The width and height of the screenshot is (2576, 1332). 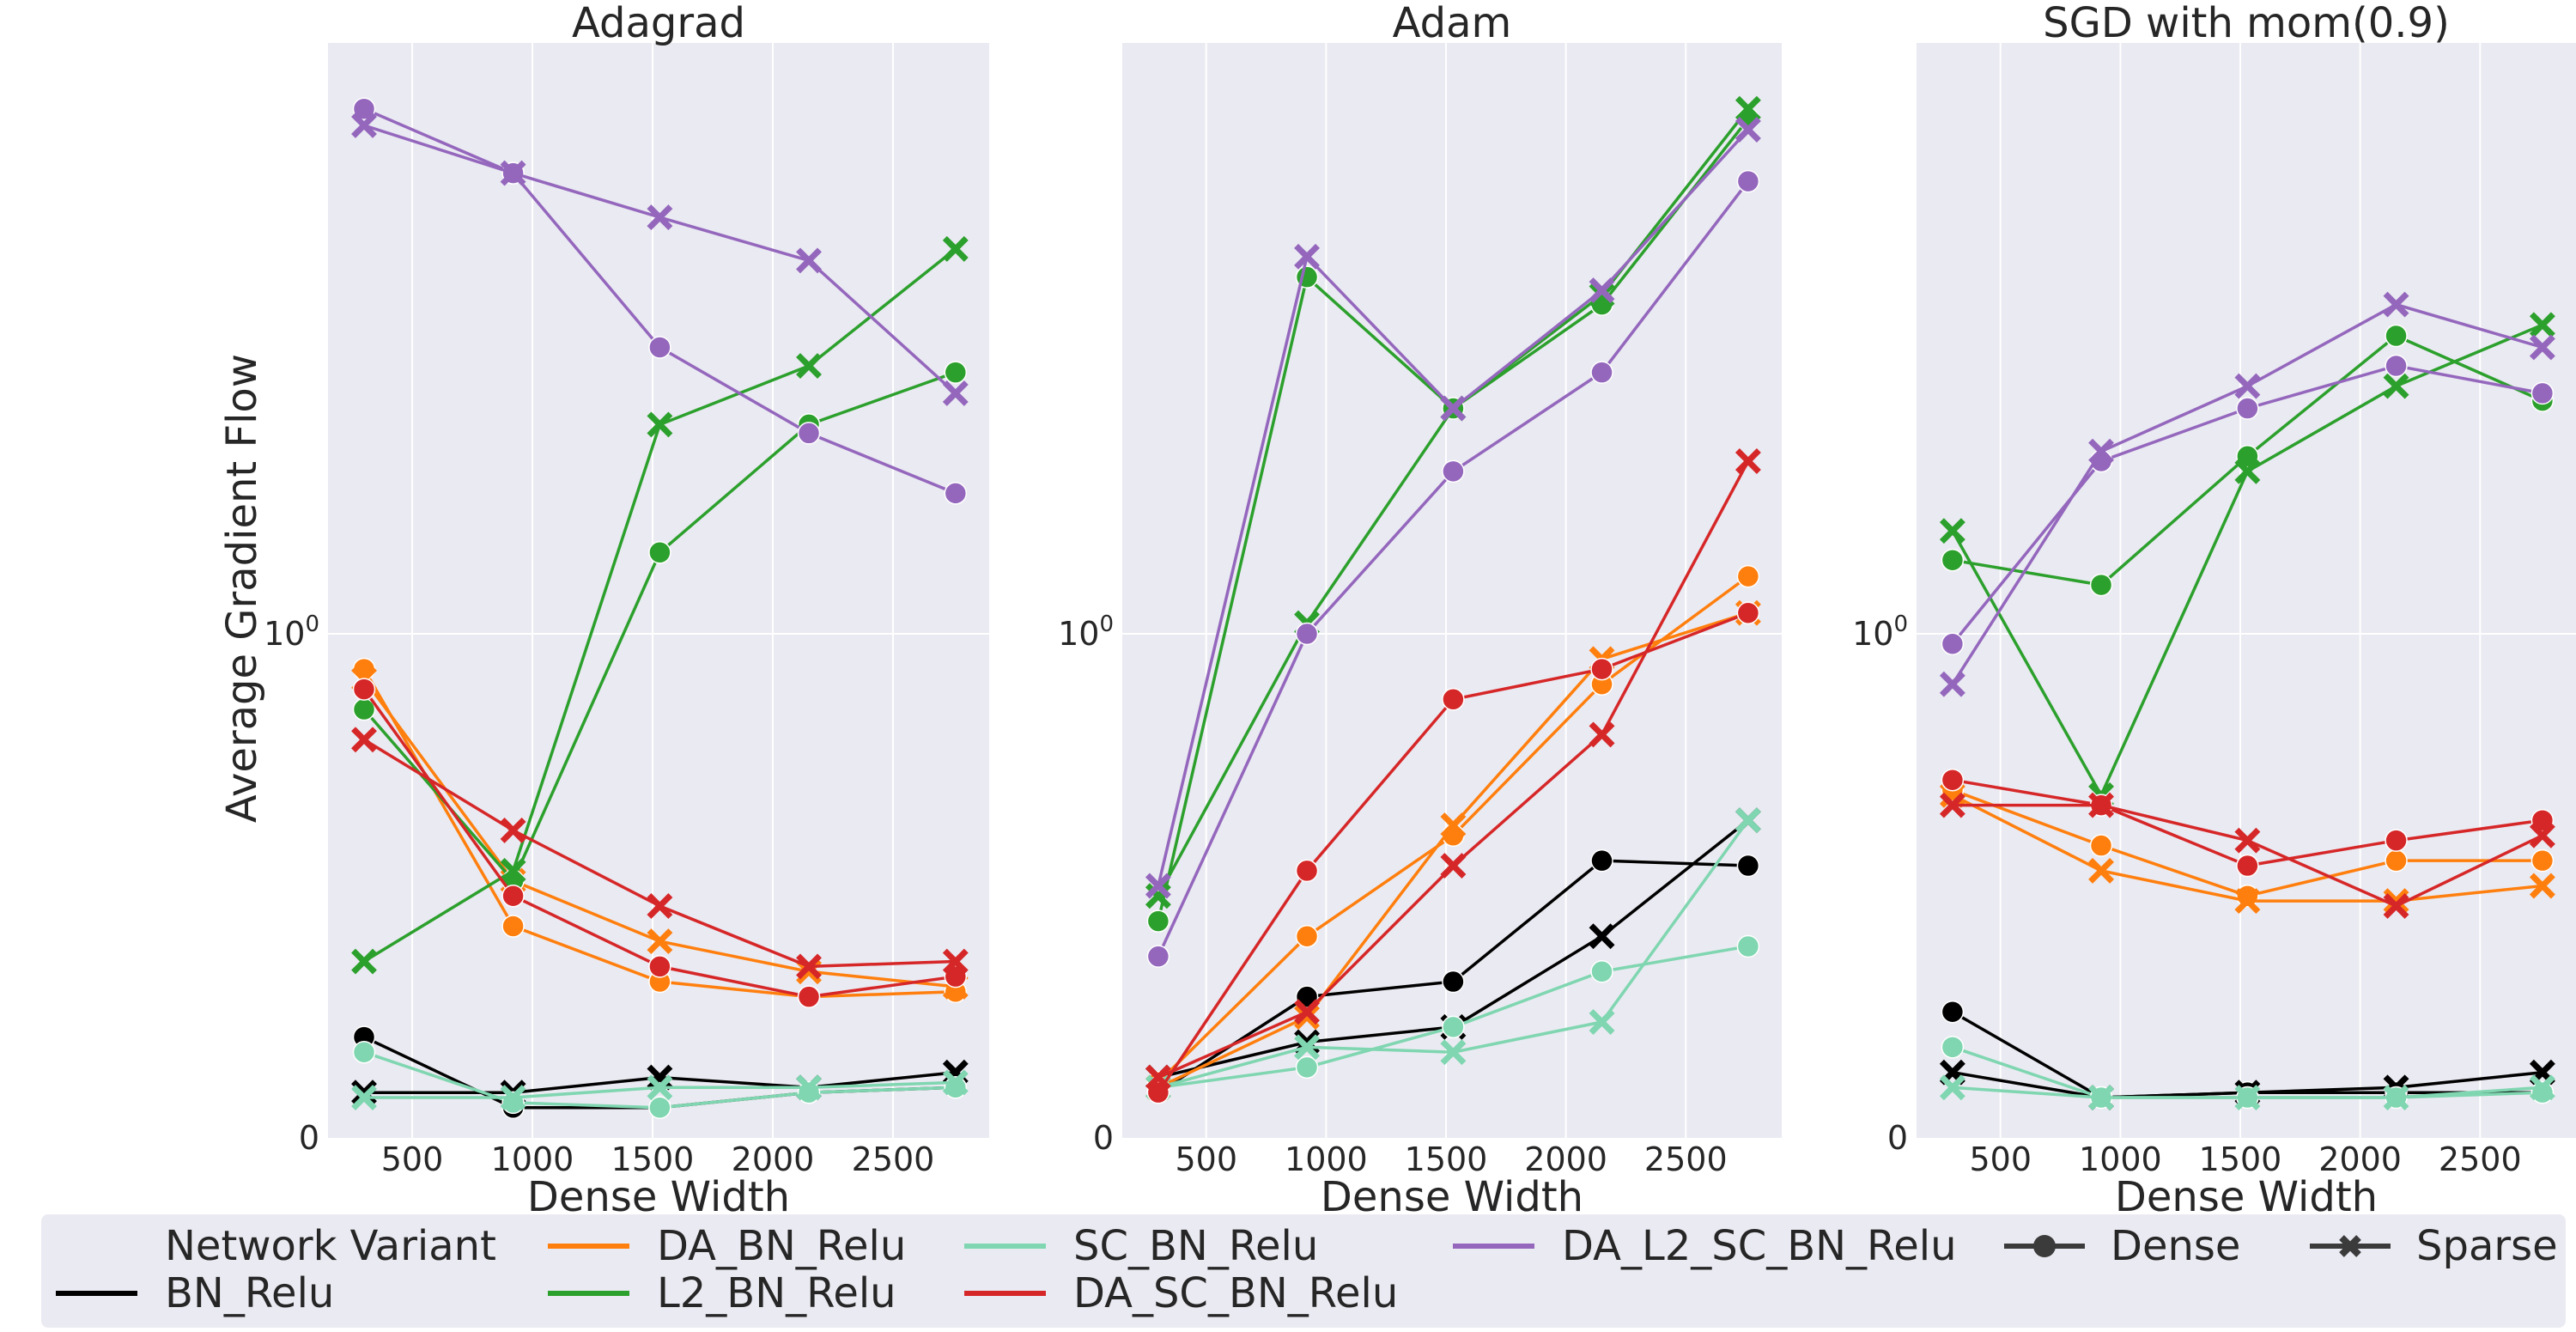 I want to click on legend-item-l2-bn-relu: L2_BN_Relu, so click(x=722, y=1293).